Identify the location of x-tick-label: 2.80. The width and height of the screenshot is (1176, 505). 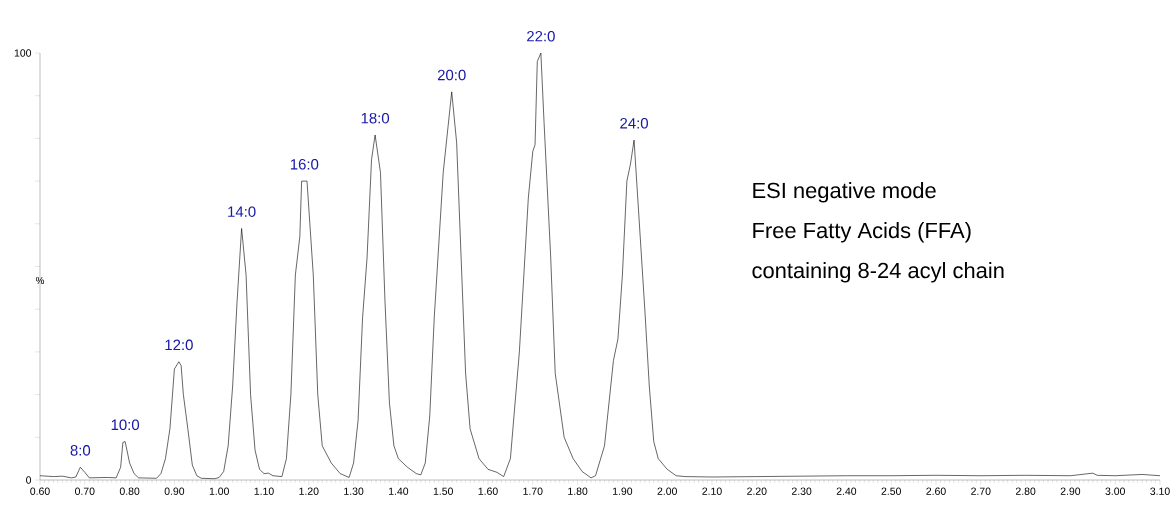
(1025, 491).